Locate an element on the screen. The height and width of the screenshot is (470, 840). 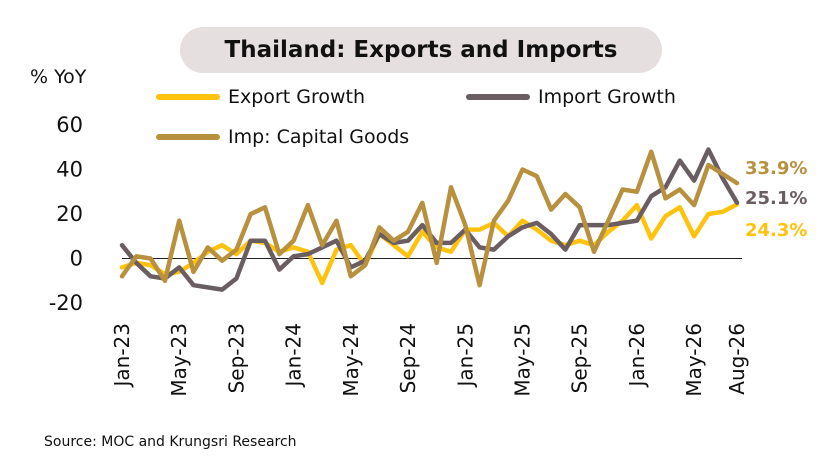
y-tick-label: 20 is located at coordinates (69, 214).